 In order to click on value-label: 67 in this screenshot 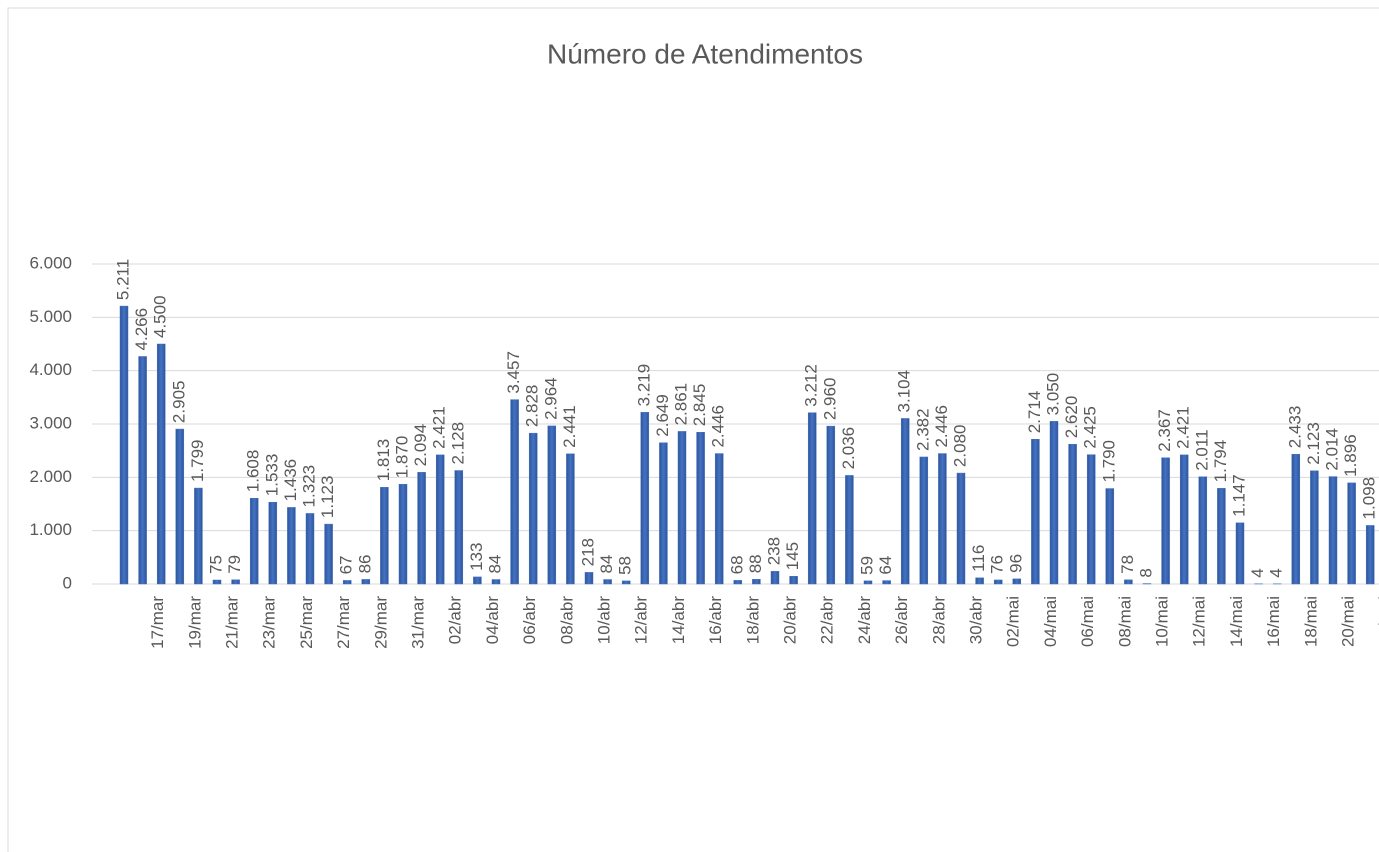, I will do `click(346, 565)`.